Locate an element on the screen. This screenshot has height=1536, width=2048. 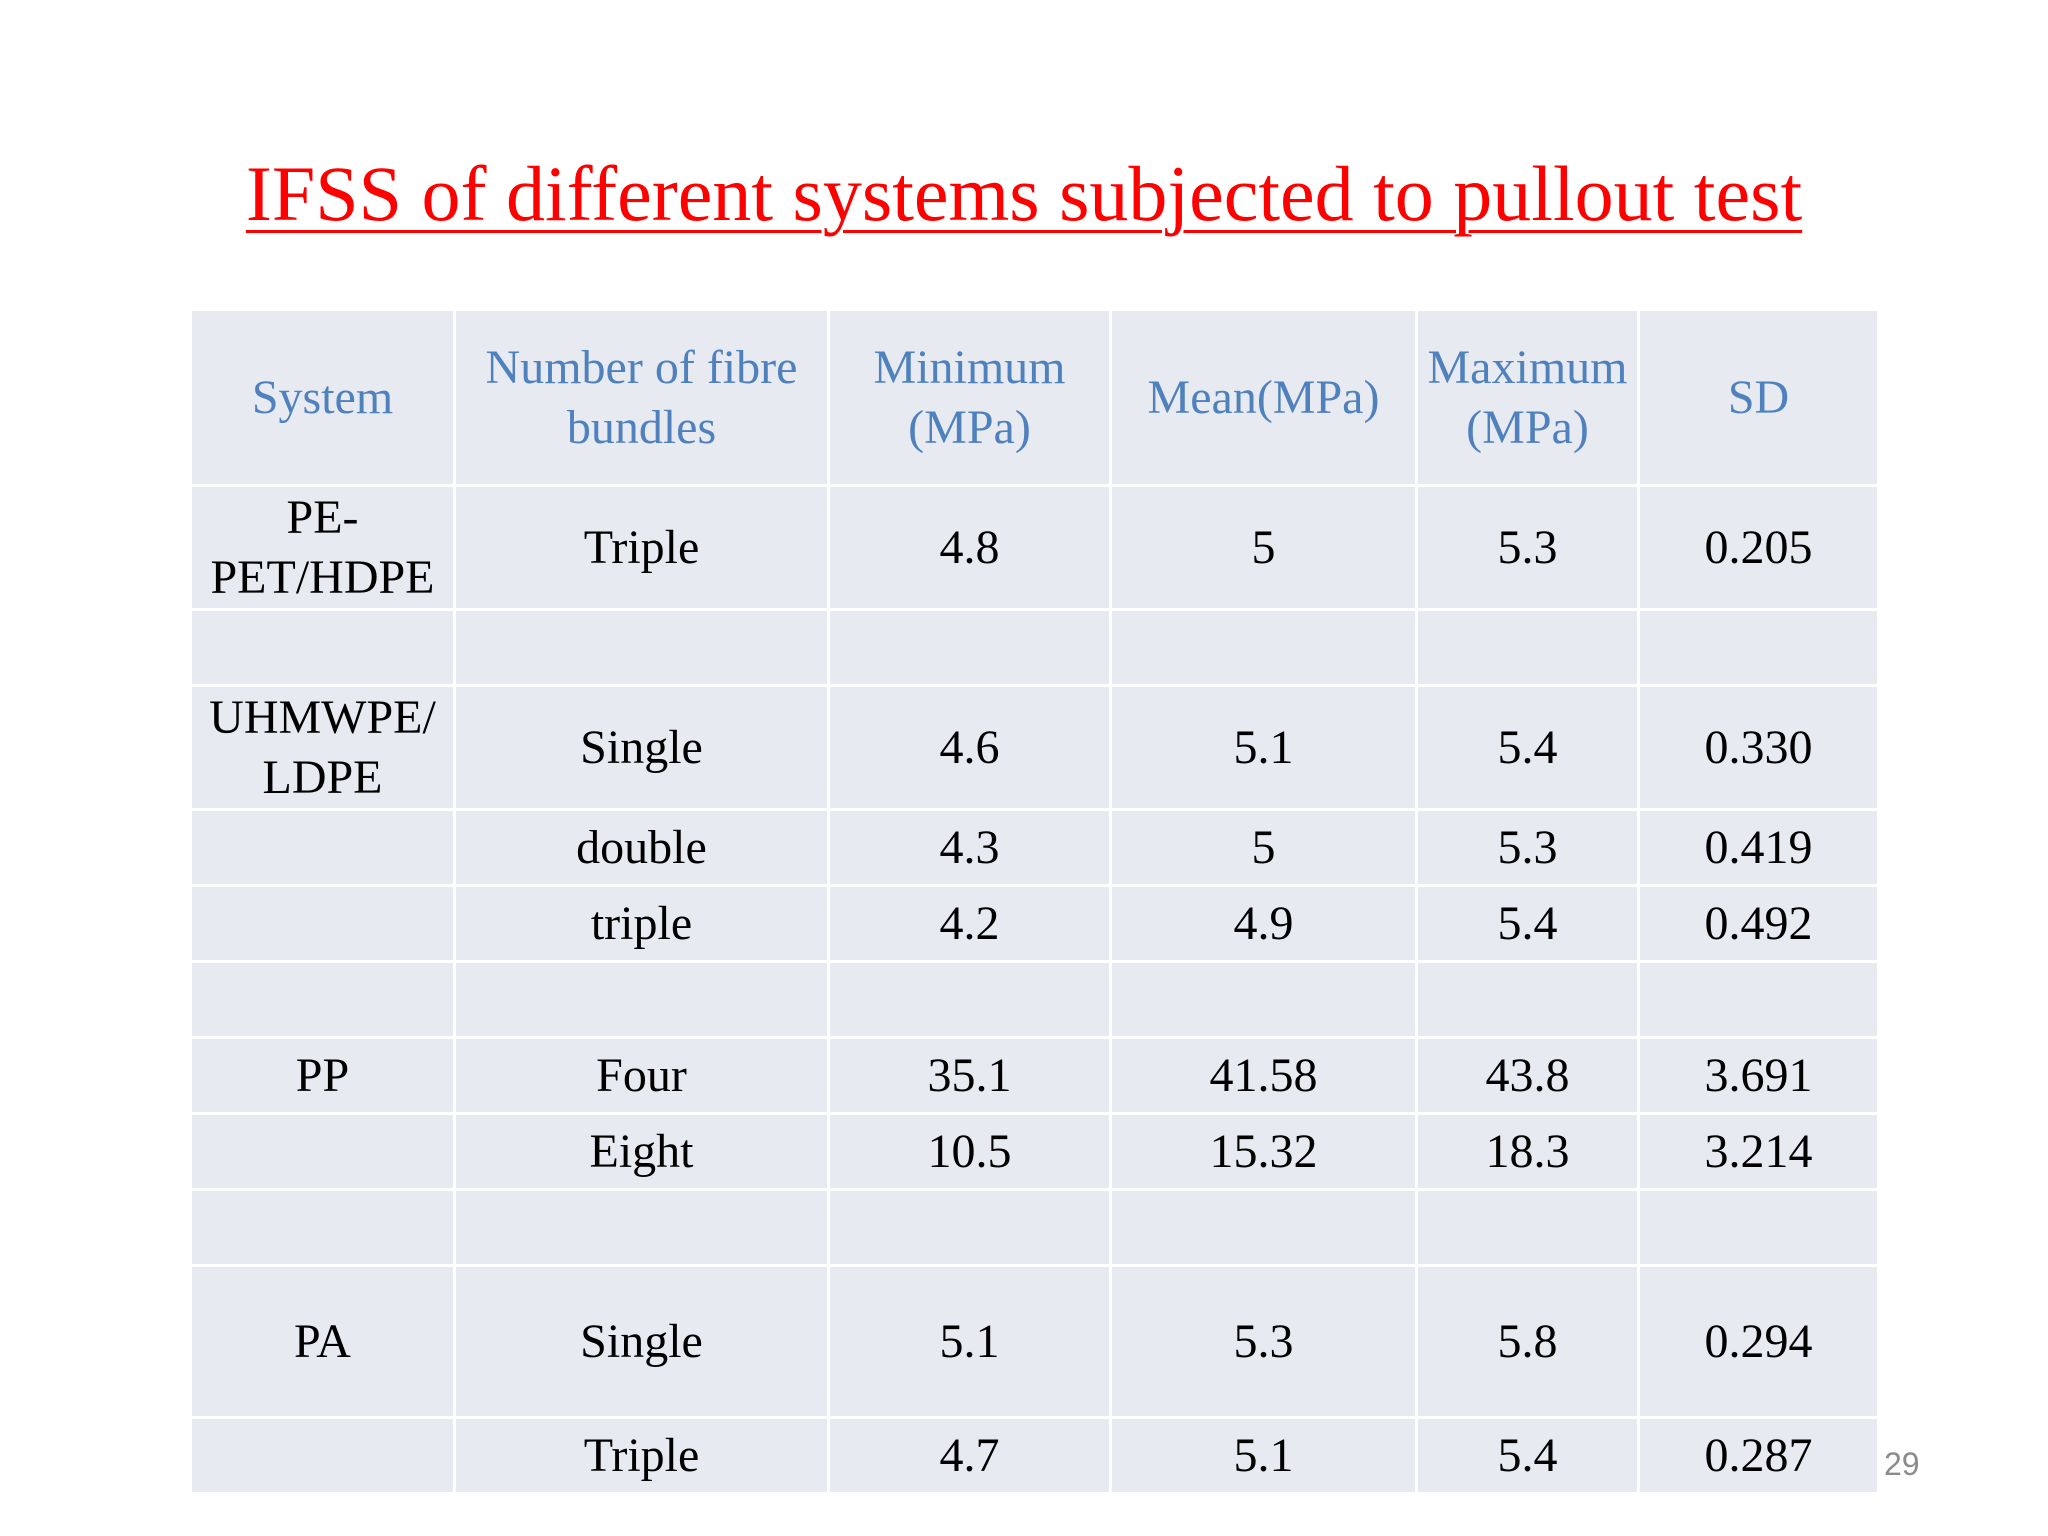
table-row: PP Four 35.1 41.58 43.8 3.691 is located at coordinates (1034, 1075).